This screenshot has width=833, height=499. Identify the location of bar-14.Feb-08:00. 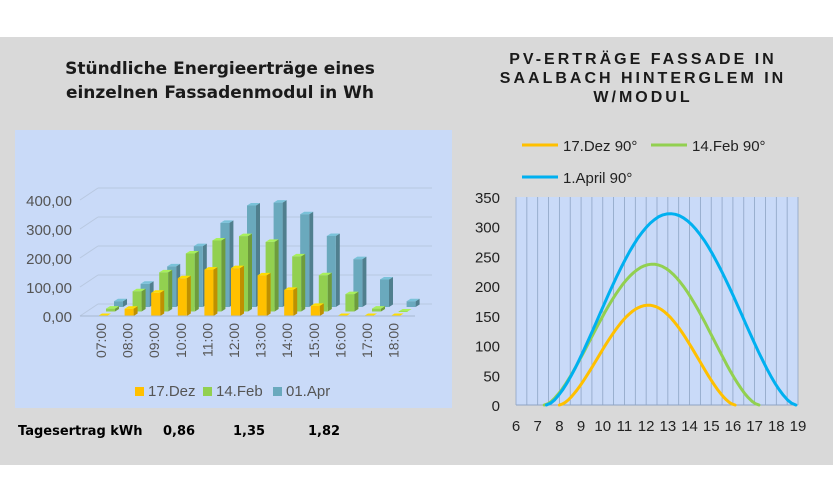
(139, 300).